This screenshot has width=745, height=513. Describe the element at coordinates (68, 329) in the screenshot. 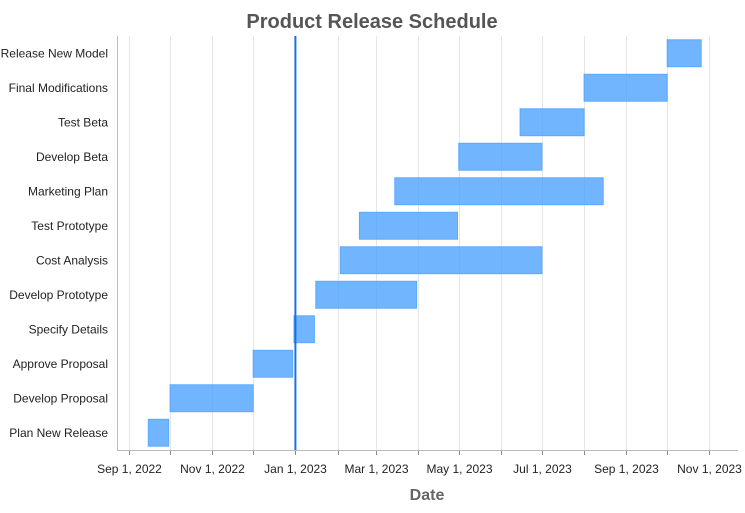

I see `task-label: Specify Details` at that location.